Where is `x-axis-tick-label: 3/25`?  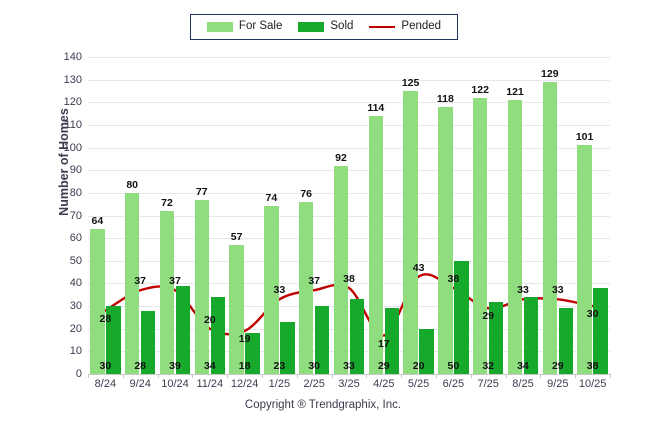 x-axis-tick-label: 3/25 is located at coordinates (349, 384).